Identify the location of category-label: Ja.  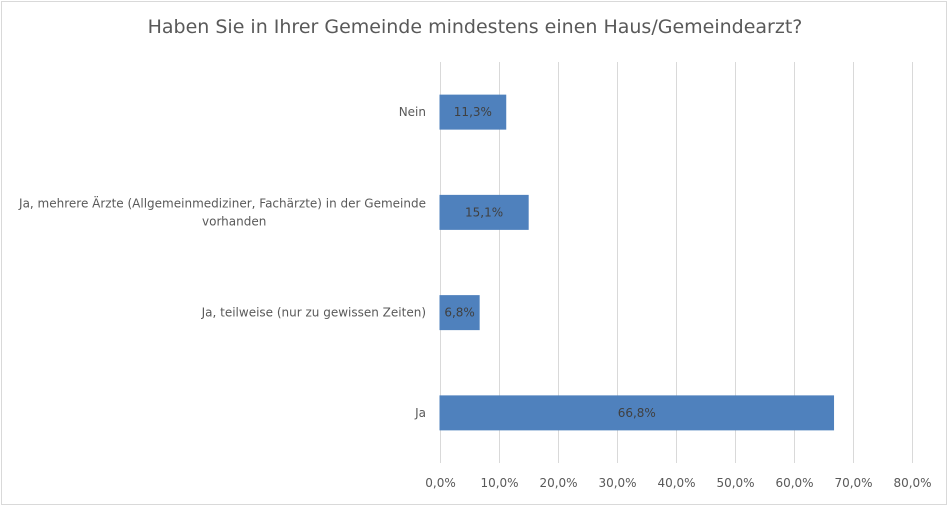
(420, 413).